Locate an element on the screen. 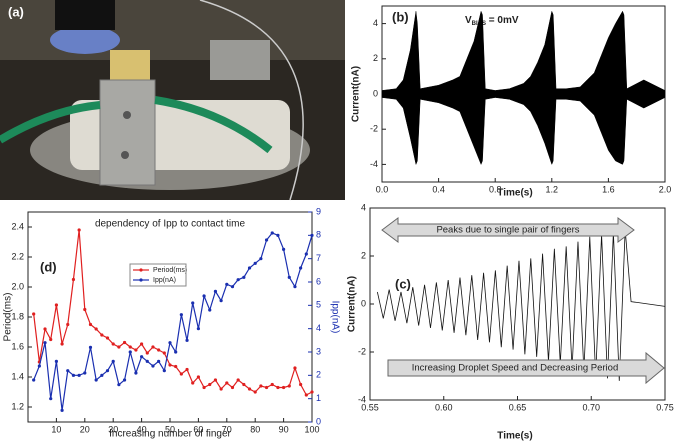  y-tick-label: 1.4 is located at coordinates (17, 376).